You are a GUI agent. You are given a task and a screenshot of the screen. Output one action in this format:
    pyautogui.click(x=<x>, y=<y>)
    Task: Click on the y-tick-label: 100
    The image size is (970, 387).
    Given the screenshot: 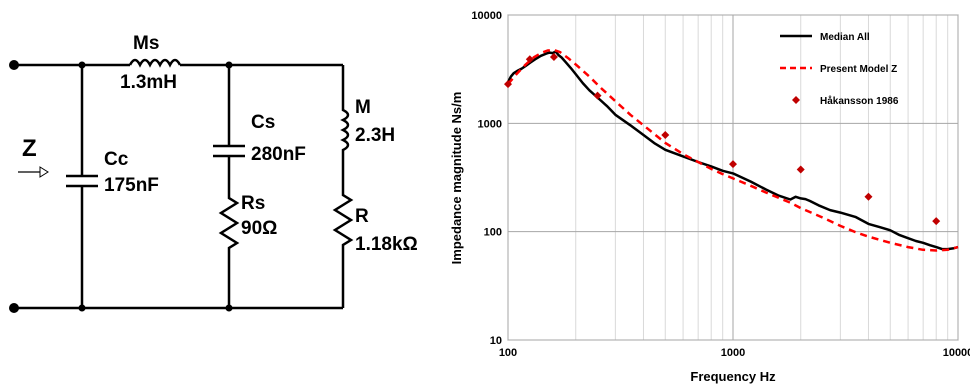 What is the action you would take?
    pyautogui.click(x=493, y=233)
    